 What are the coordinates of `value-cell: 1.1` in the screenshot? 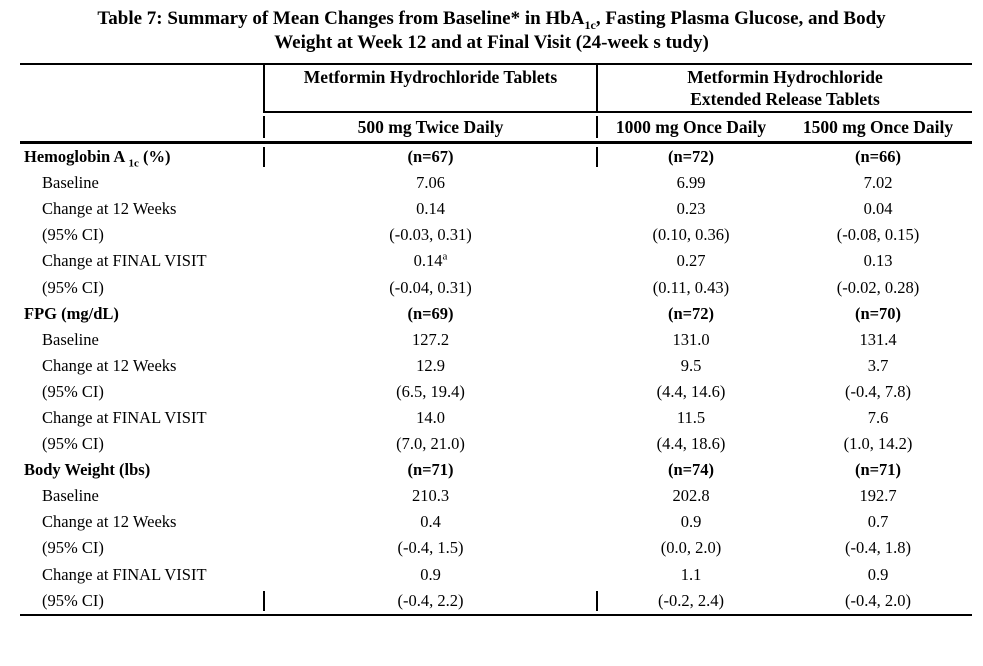 It's located at (691, 574).